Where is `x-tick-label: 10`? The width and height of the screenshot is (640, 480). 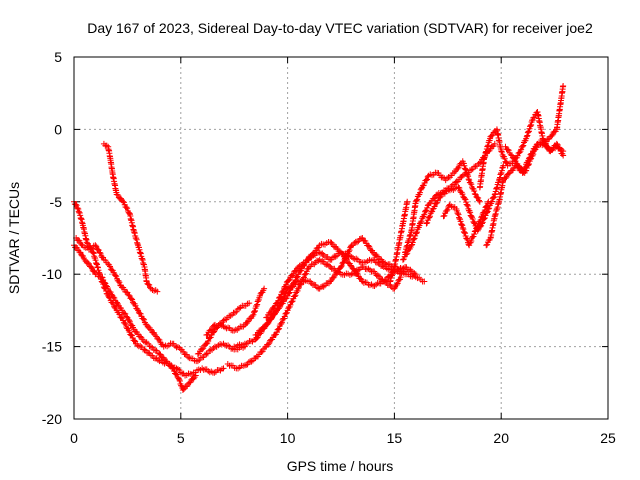
x-tick-label: 10 is located at coordinates (288, 438).